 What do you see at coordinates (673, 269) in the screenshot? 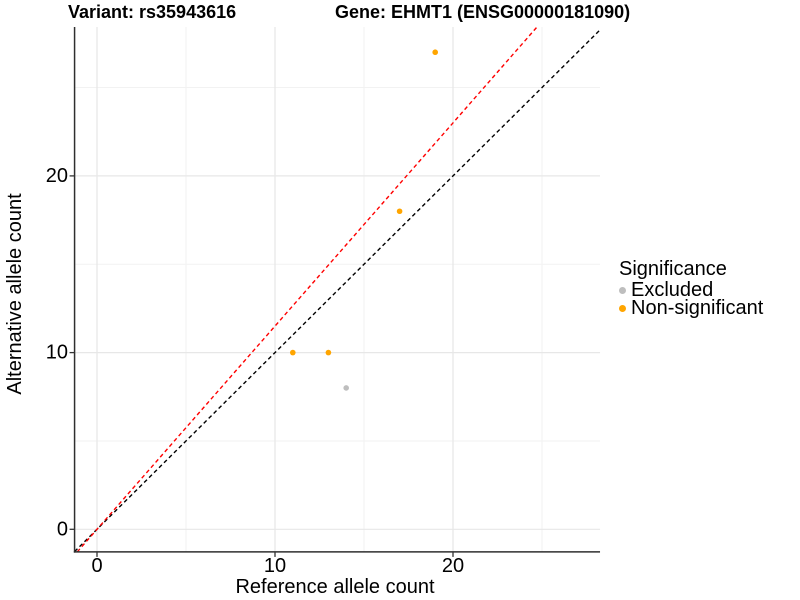
I see `legend-title: Significance` at bounding box center [673, 269].